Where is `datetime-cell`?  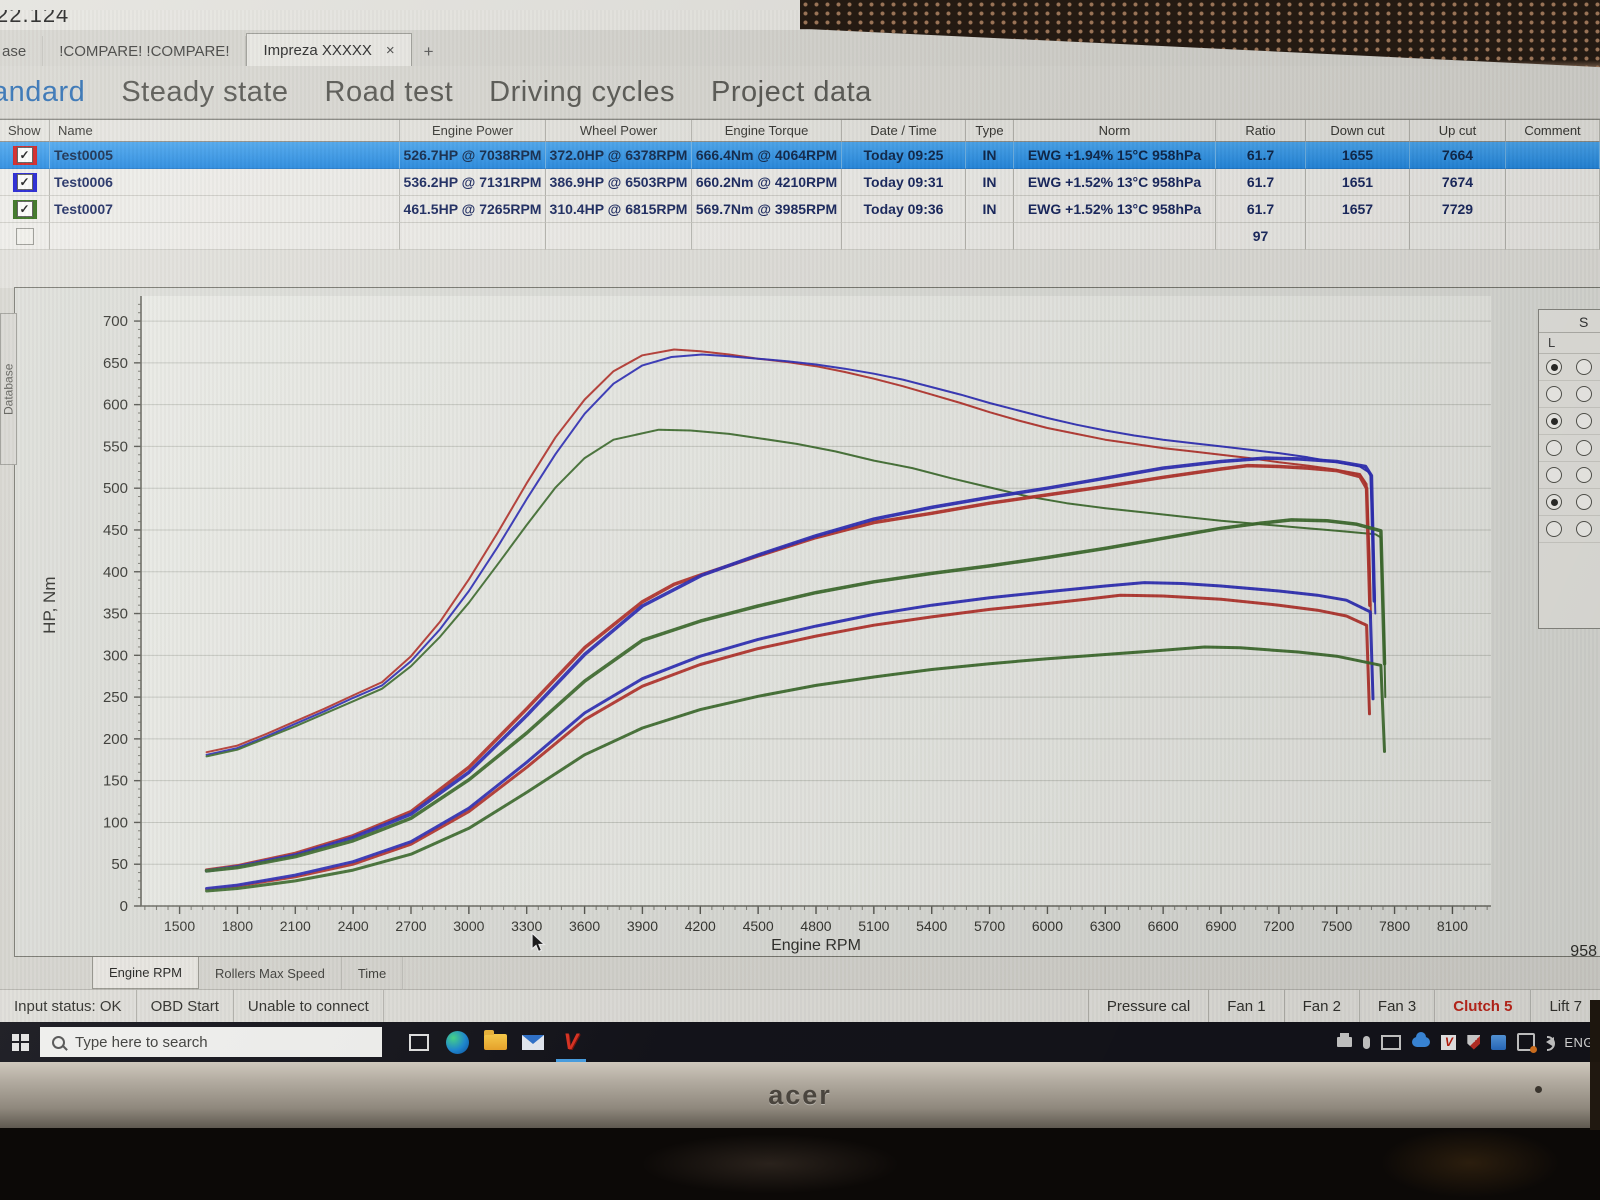 datetime-cell is located at coordinates (904, 236).